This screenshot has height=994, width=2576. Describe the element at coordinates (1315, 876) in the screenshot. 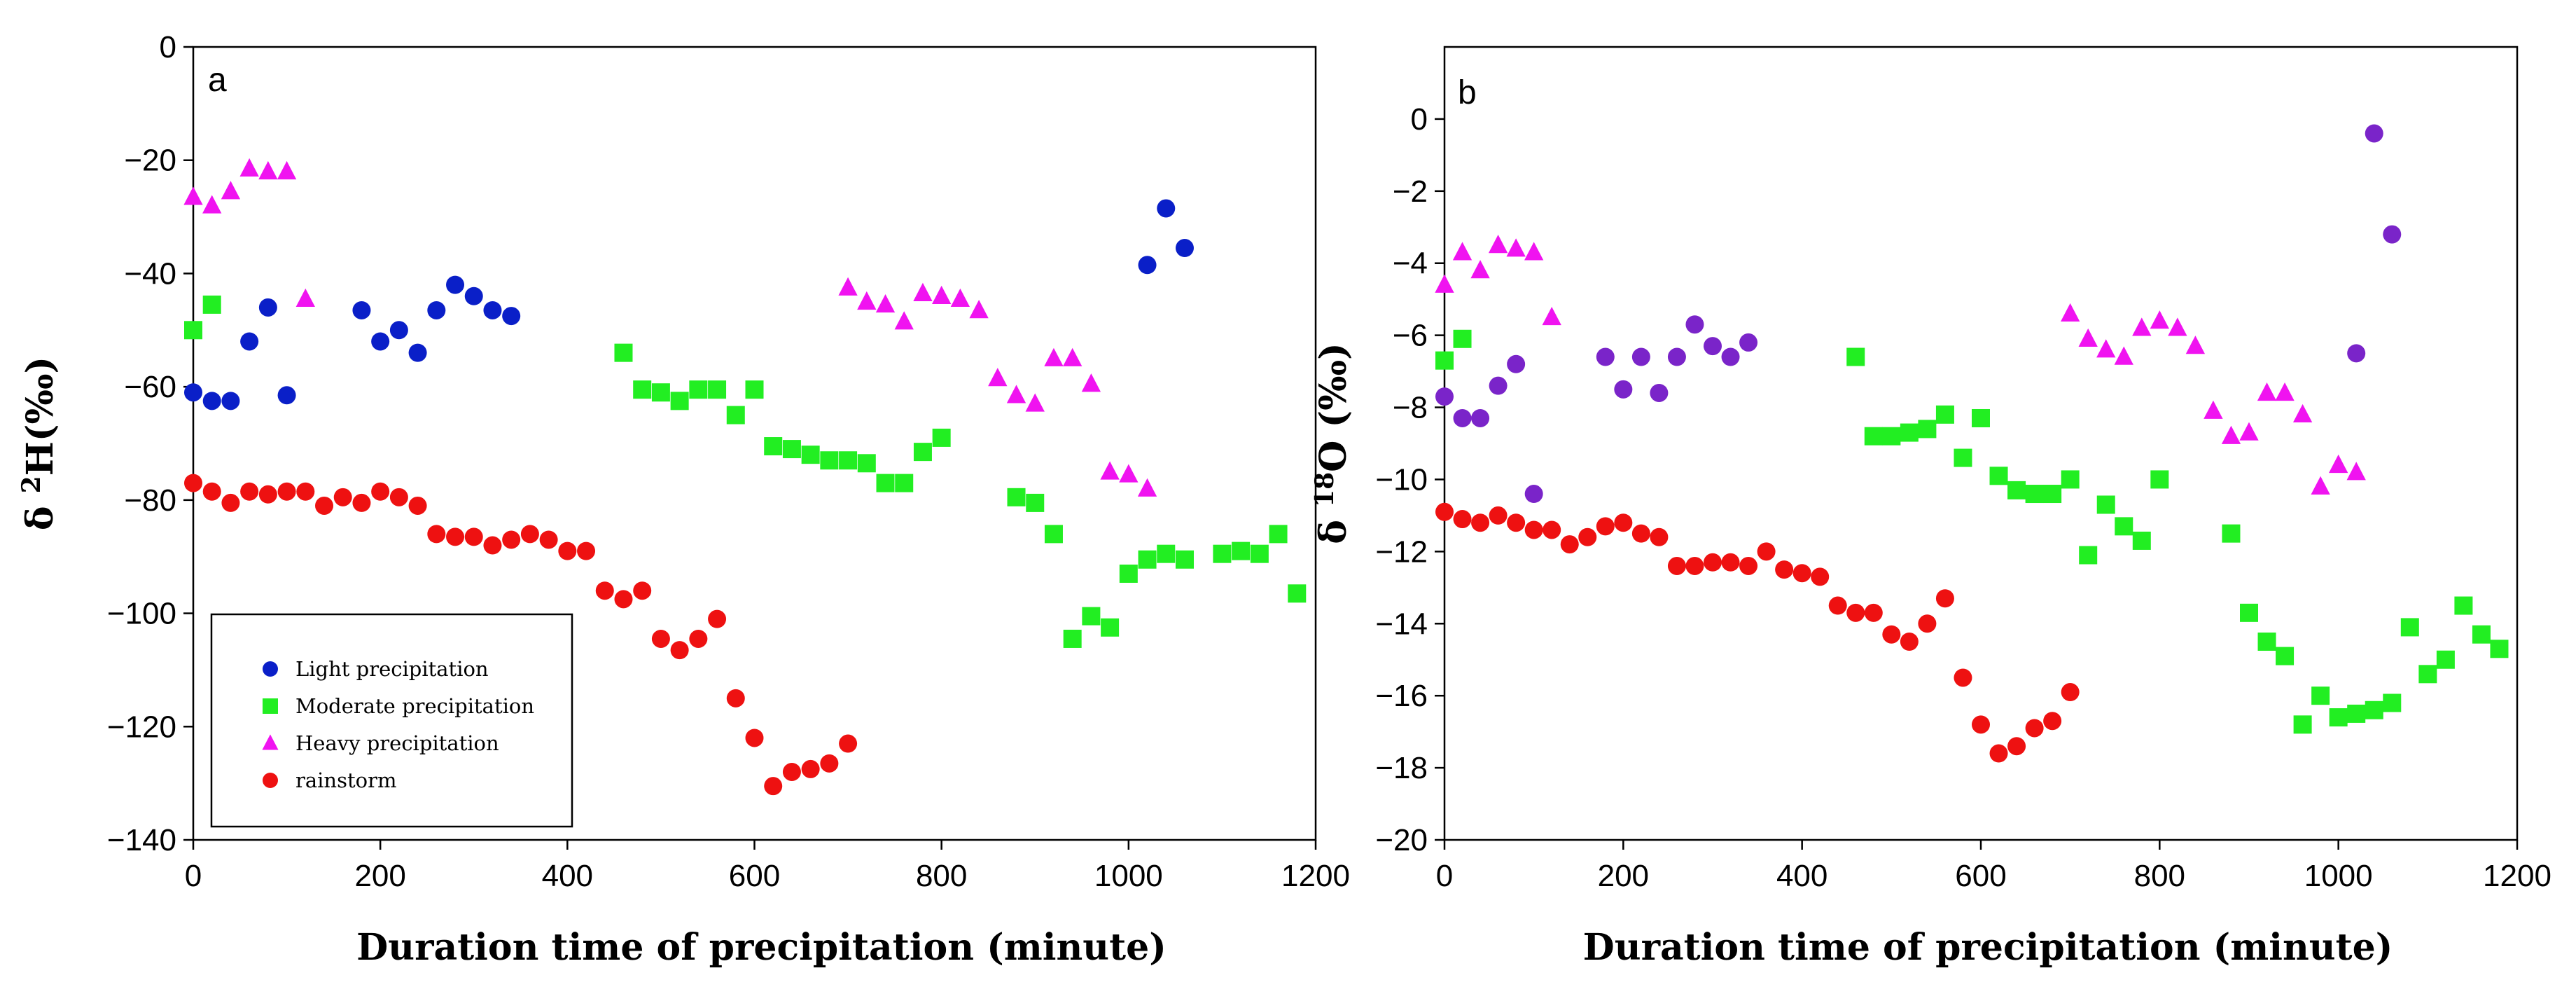

I see `x-tick-label: 1200` at that location.